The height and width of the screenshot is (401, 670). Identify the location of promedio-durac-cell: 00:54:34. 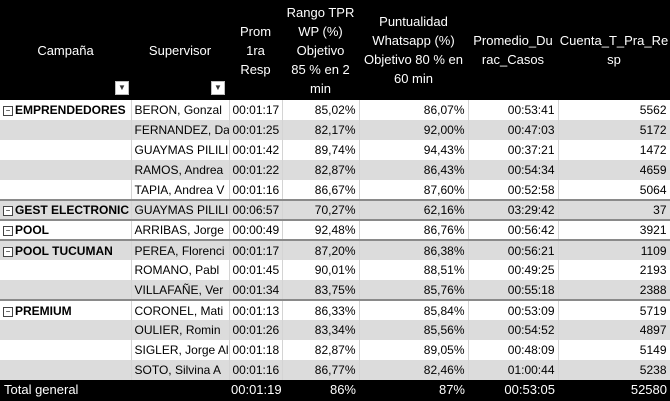
(513, 170).